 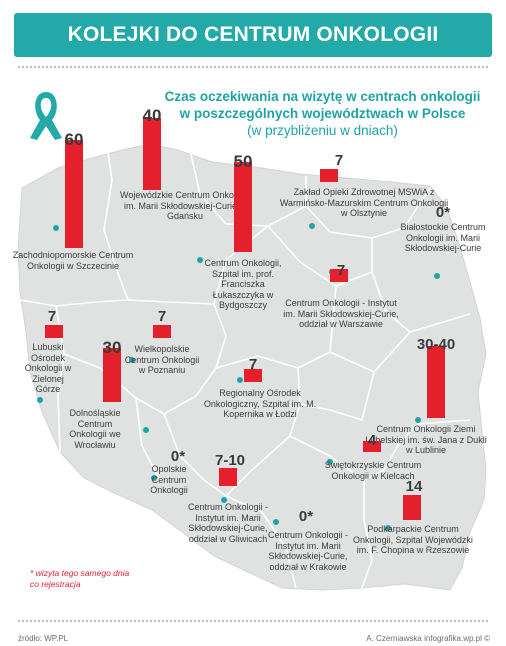 What do you see at coordinates (253, 67) in the screenshot?
I see `top-dotted-divider` at bounding box center [253, 67].